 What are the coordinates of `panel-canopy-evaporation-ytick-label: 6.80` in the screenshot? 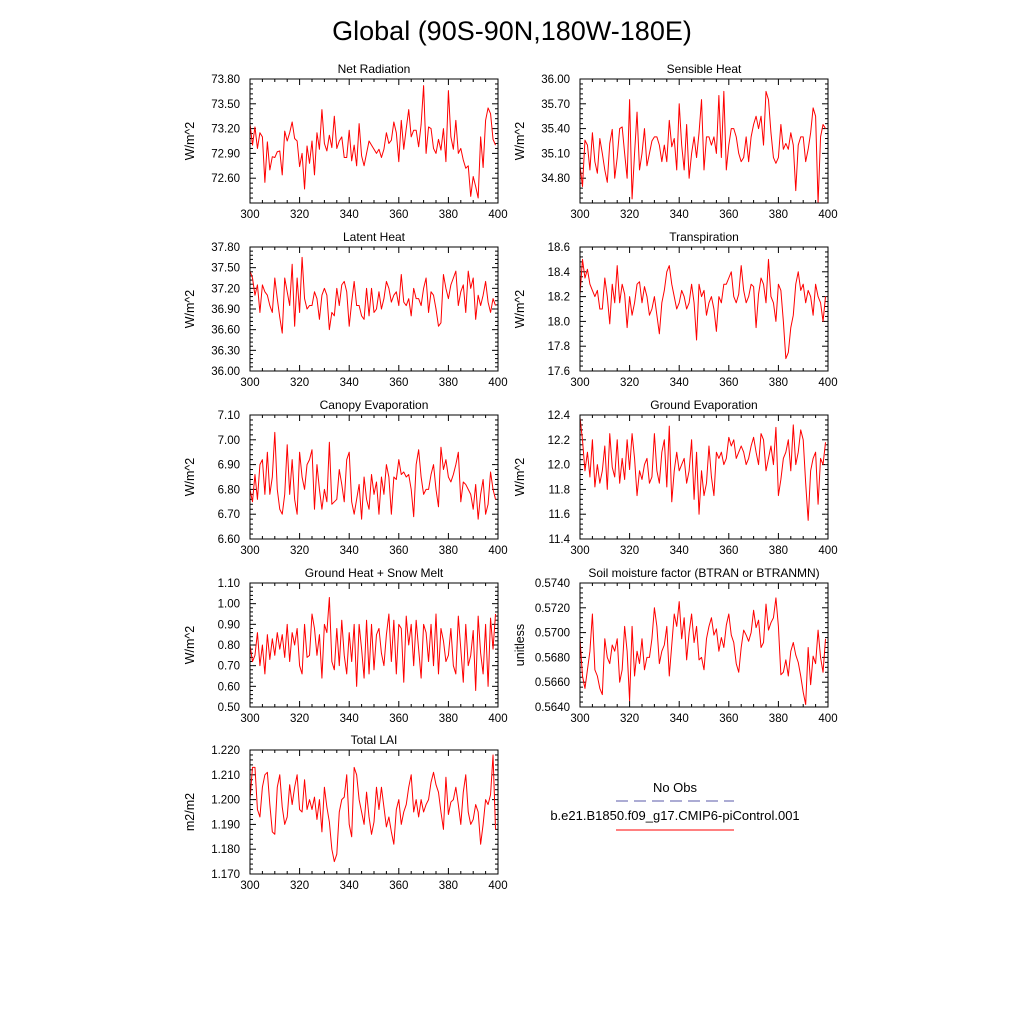 It's located at (229, 490).